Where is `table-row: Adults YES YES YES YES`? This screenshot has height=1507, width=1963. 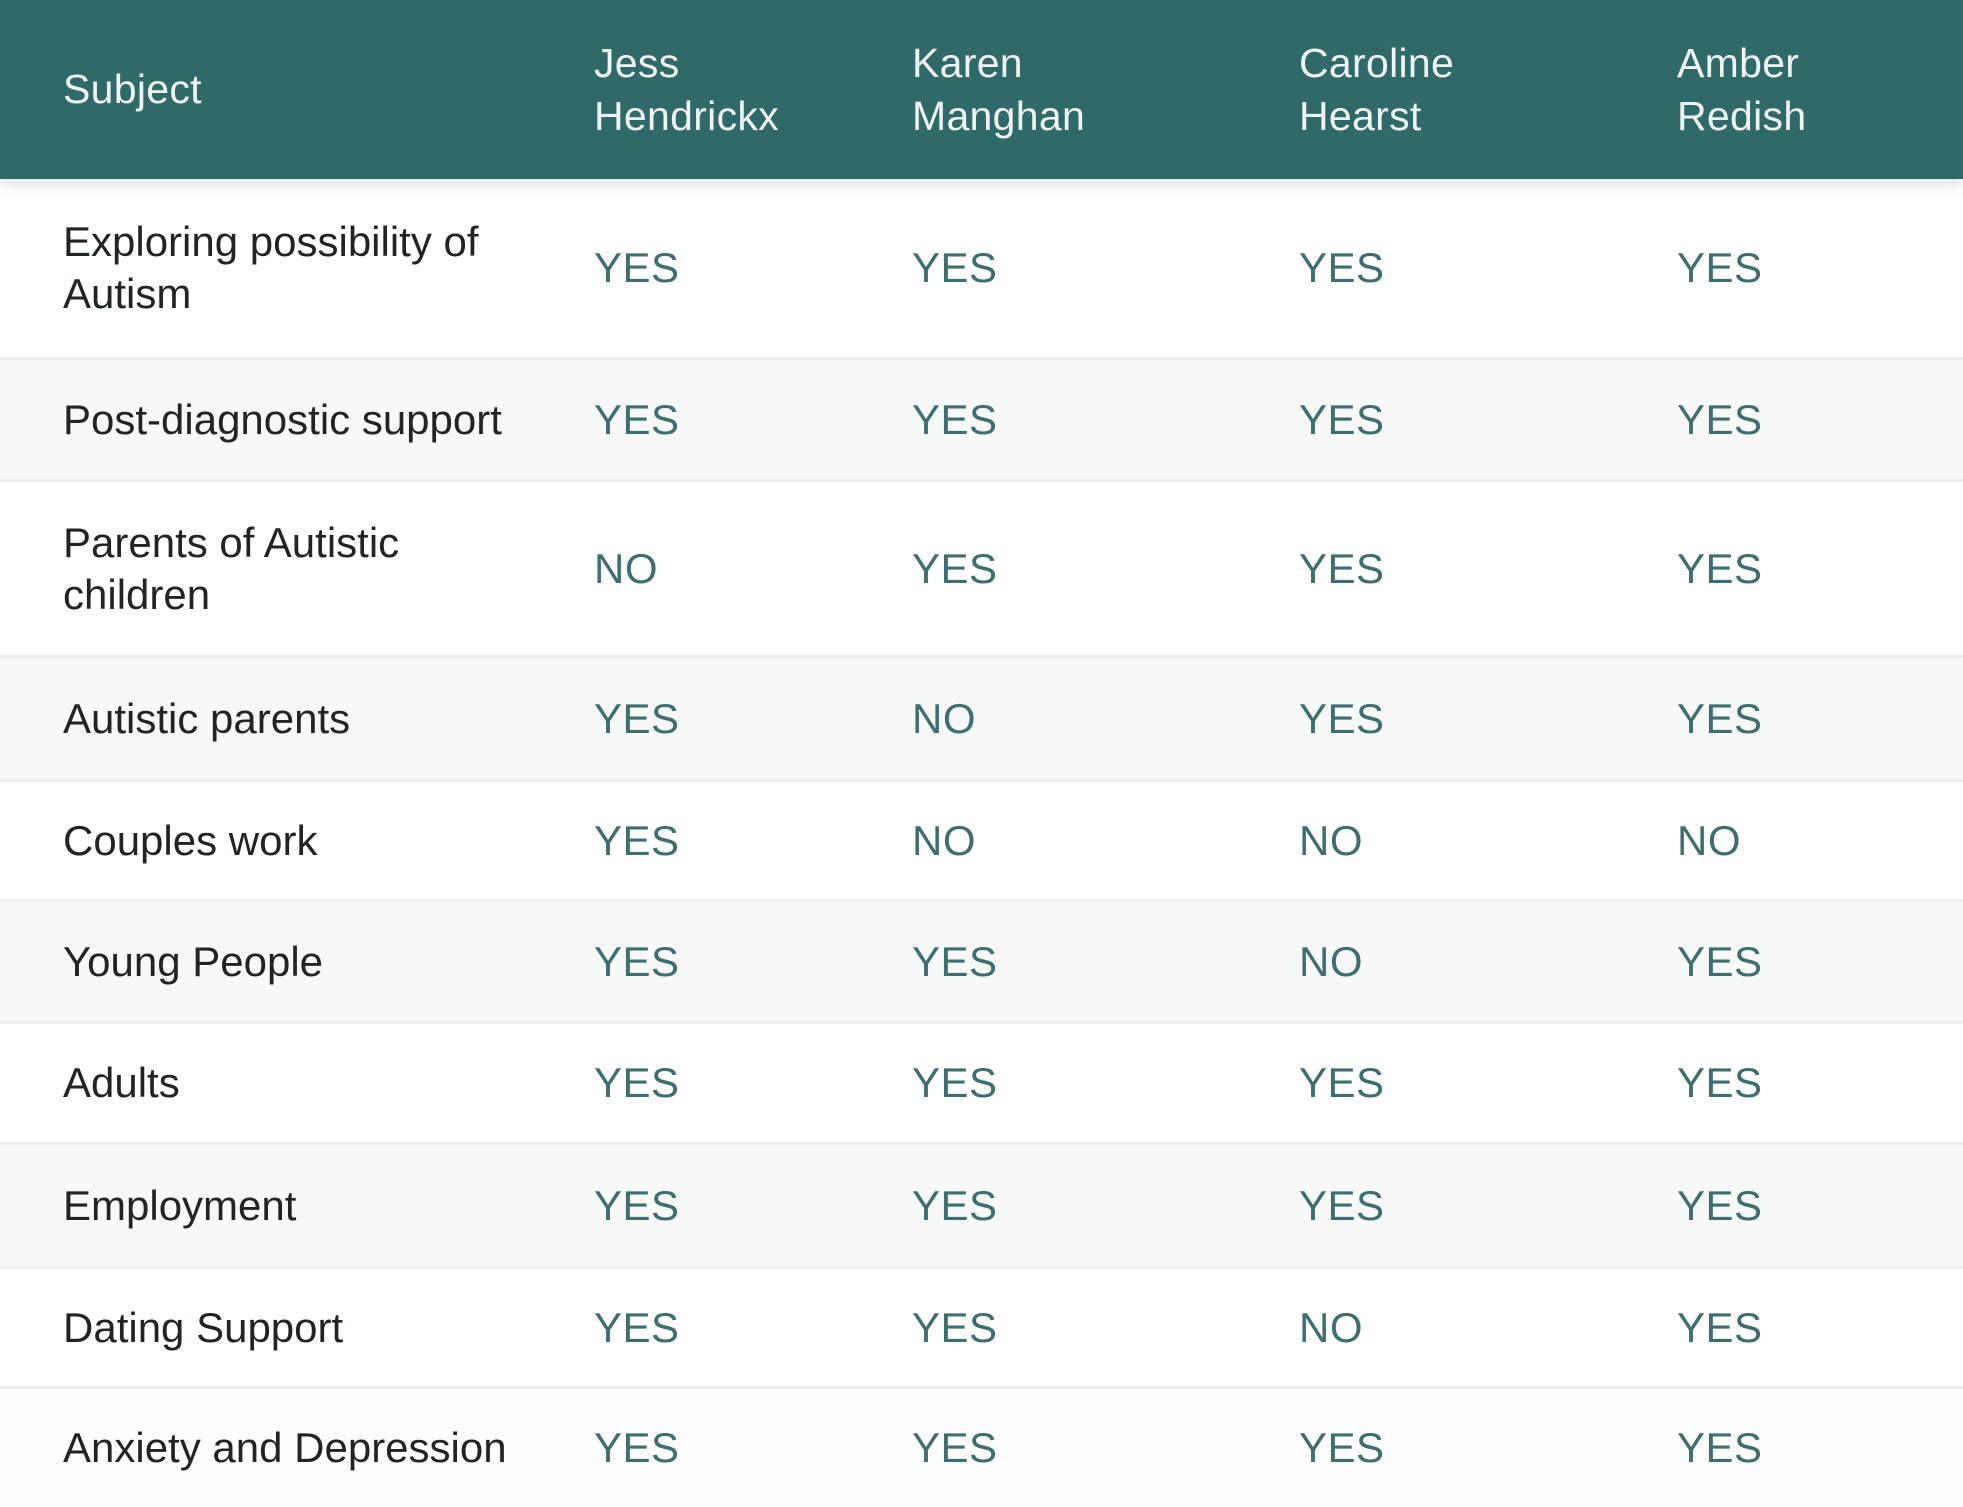 table-row: Adults YES YES YES YES is located at coordinates (981, 1081).